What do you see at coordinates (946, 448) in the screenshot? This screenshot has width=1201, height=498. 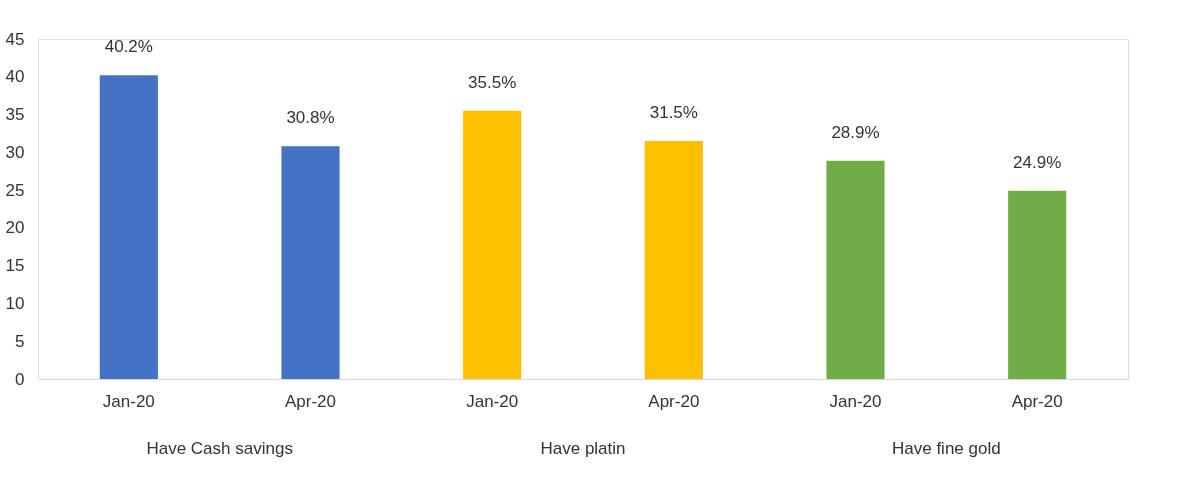 I see `text: Have fine gold` at bounding box center [946, 448].